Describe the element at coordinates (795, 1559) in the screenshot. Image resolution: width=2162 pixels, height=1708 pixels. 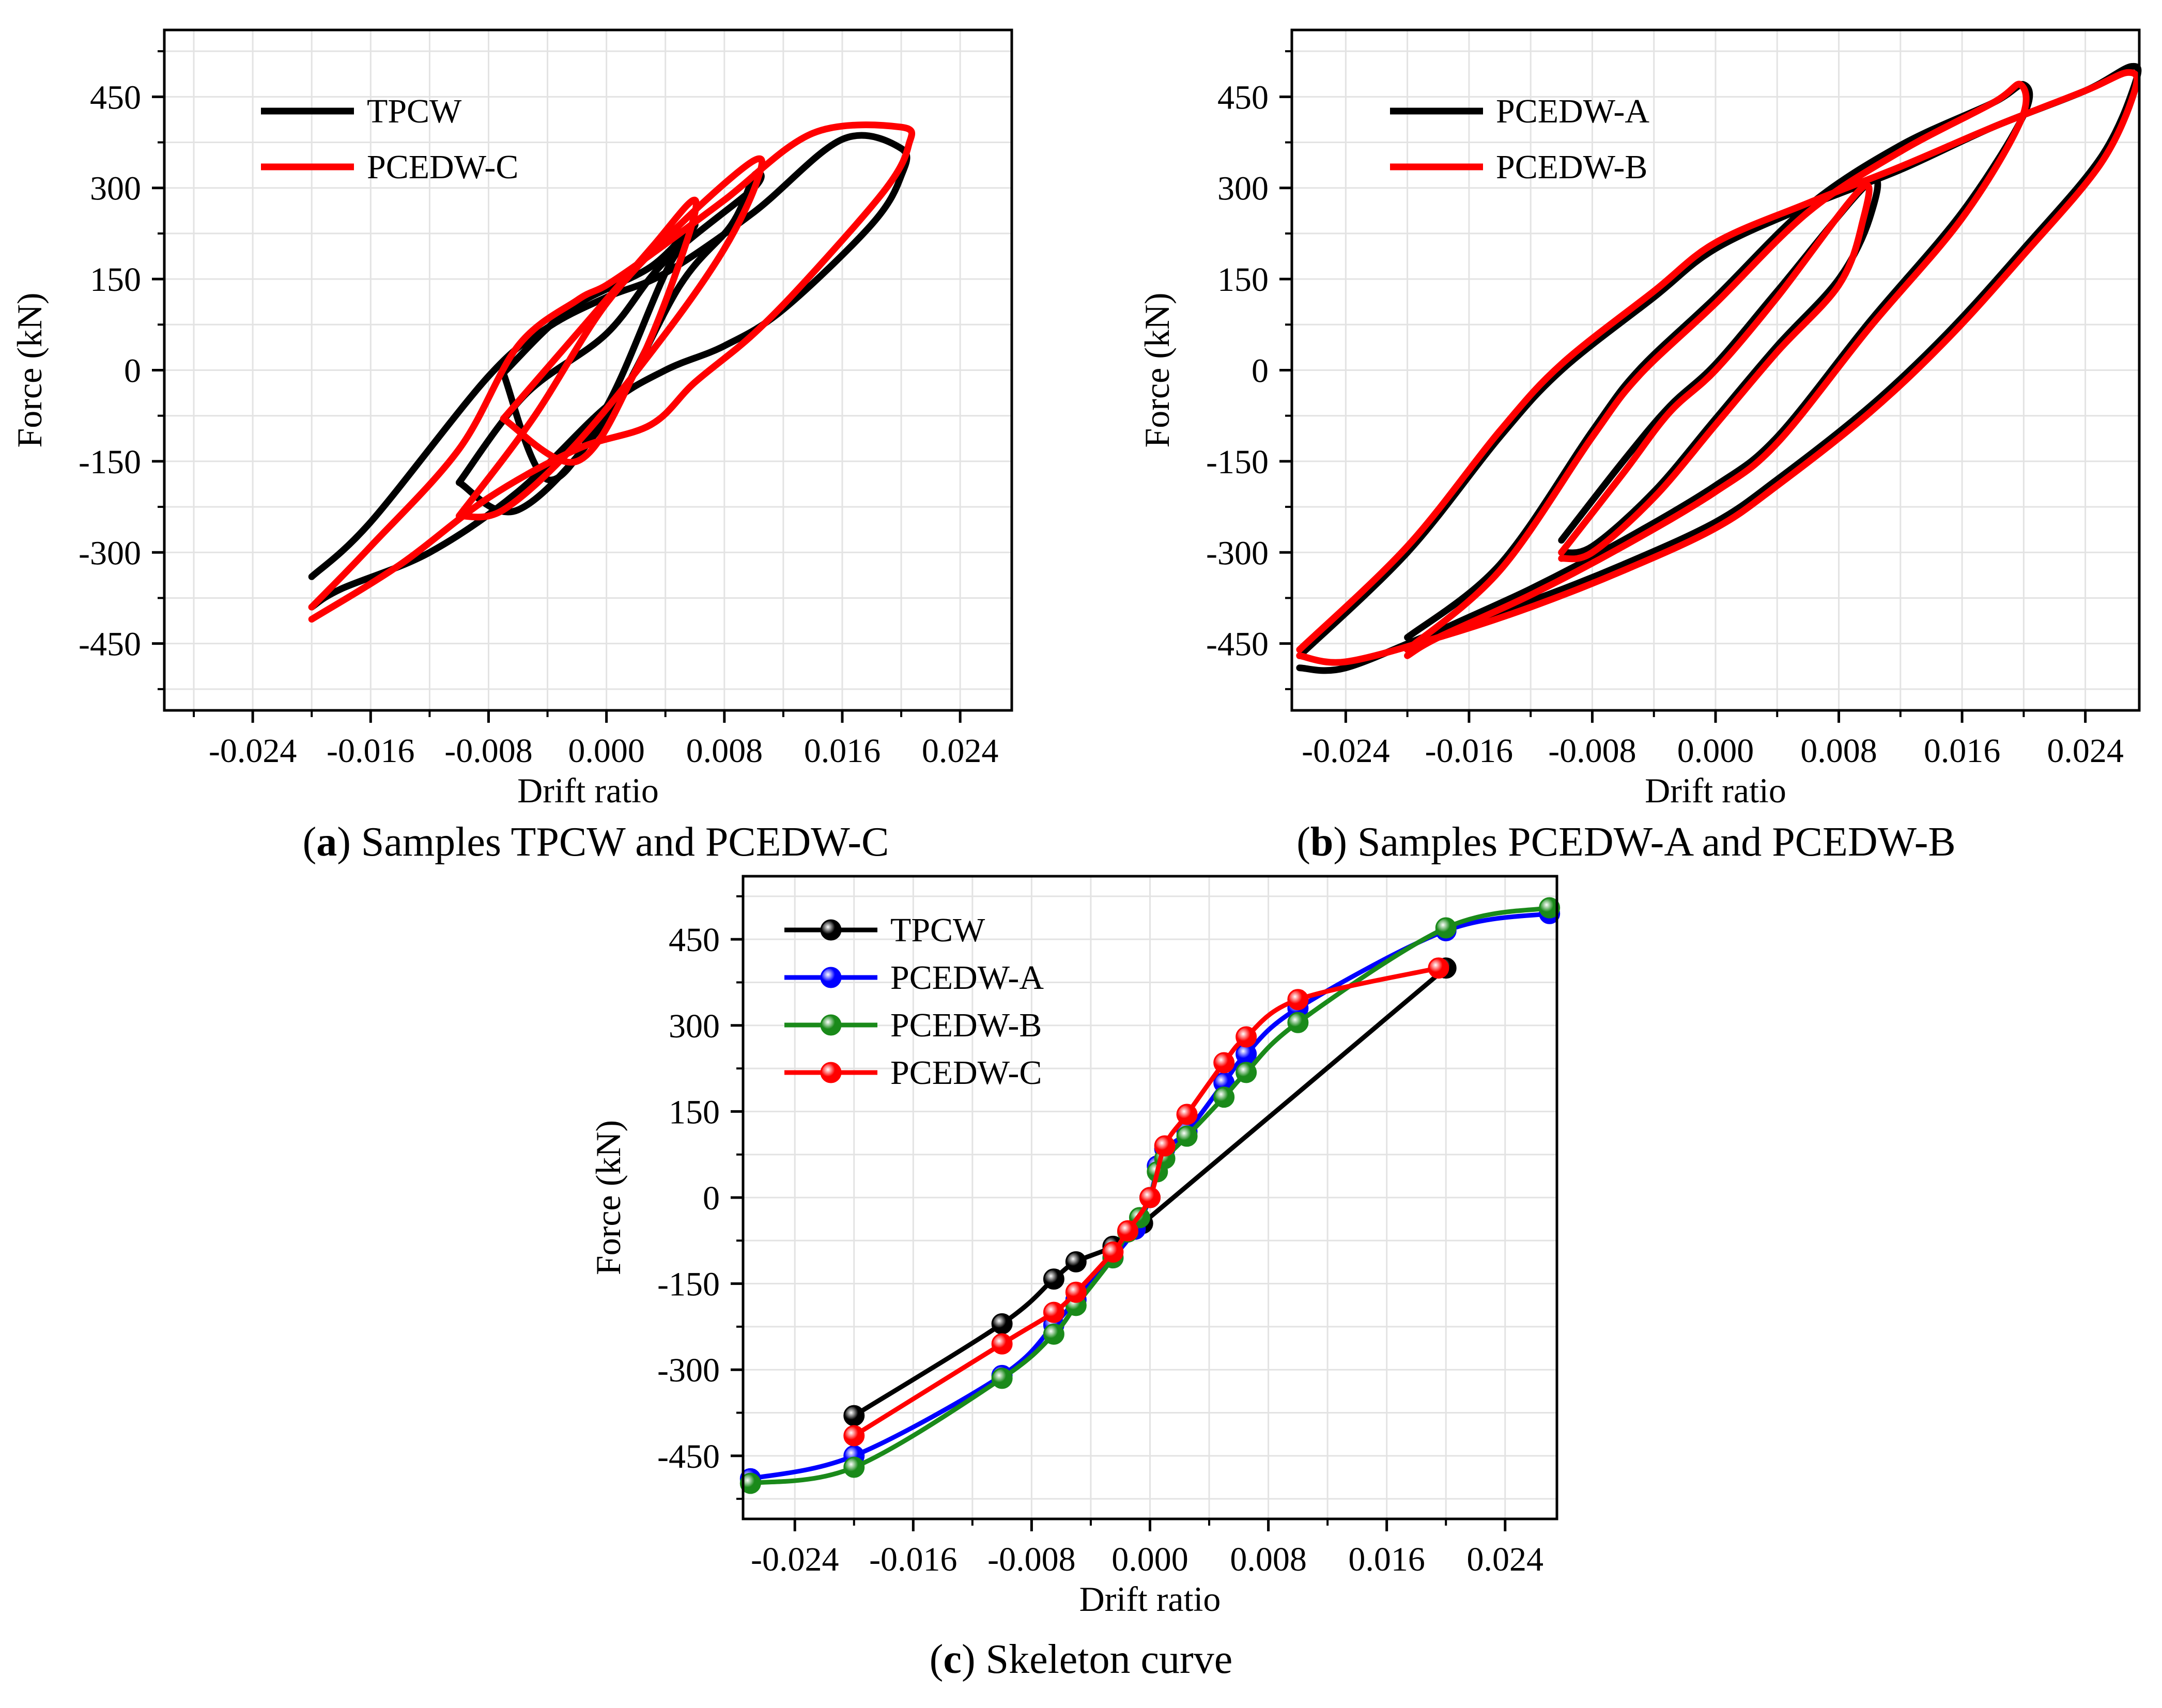
I see `x-tick-label: -0.024` at that location.